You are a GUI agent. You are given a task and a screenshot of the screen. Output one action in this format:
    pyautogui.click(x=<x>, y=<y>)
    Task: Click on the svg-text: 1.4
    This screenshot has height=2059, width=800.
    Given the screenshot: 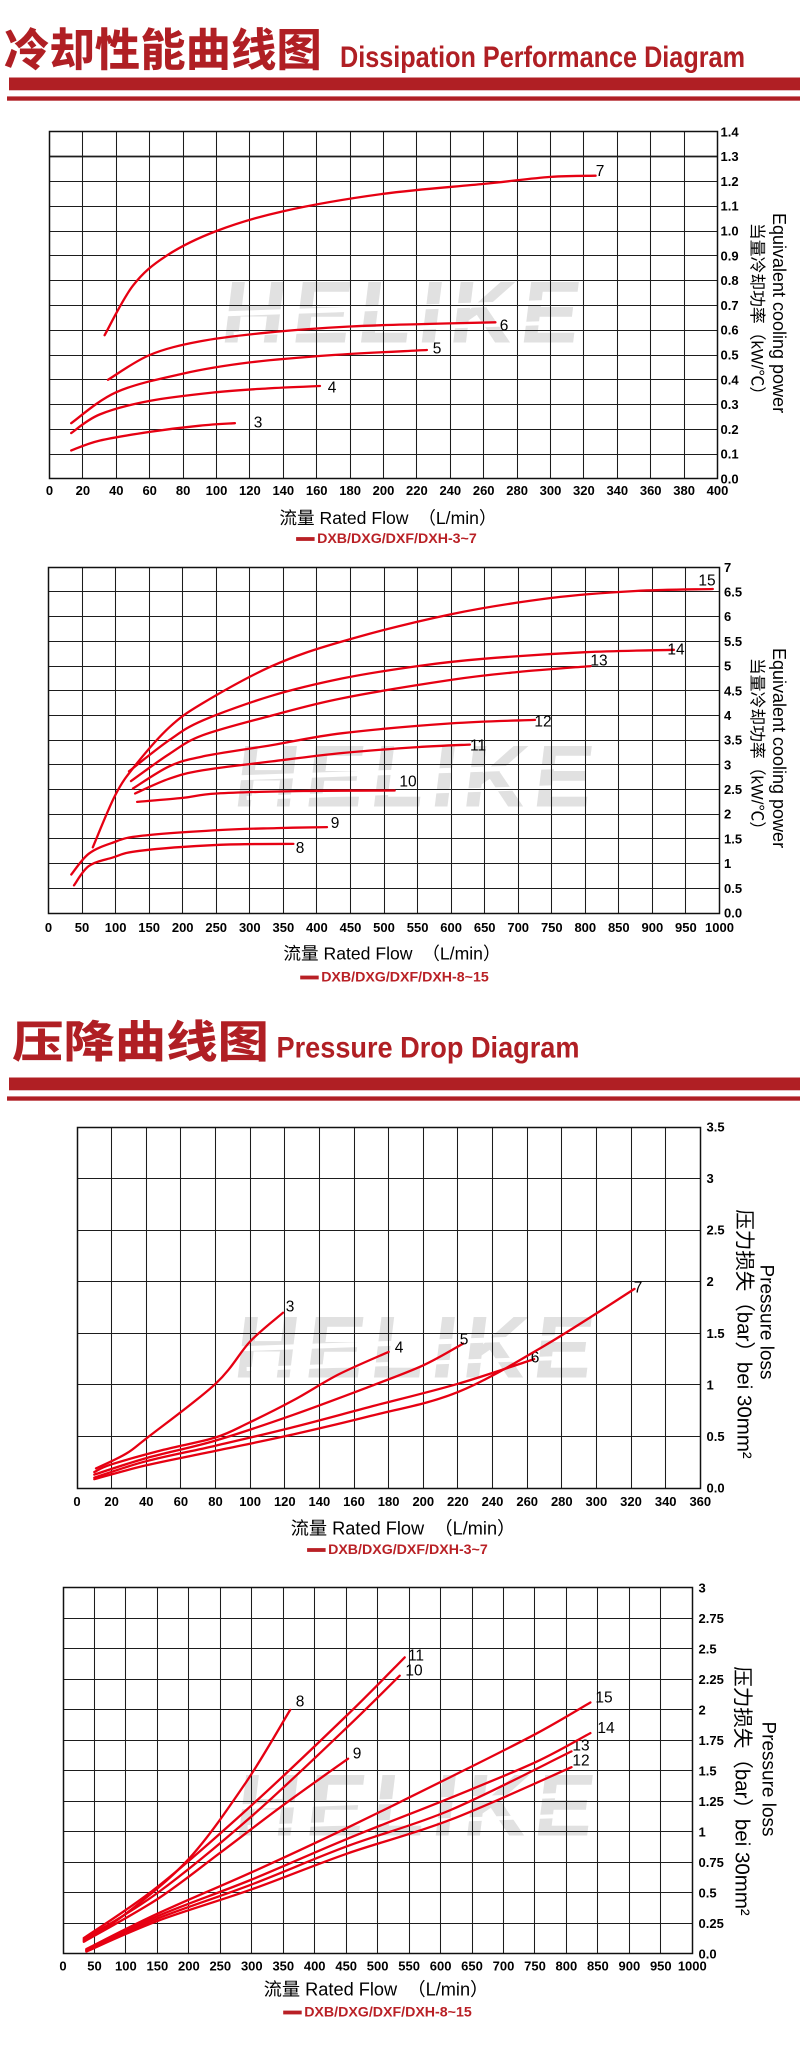 What is the action you would take?
    pyautogui.click(x=730, y=131)
    